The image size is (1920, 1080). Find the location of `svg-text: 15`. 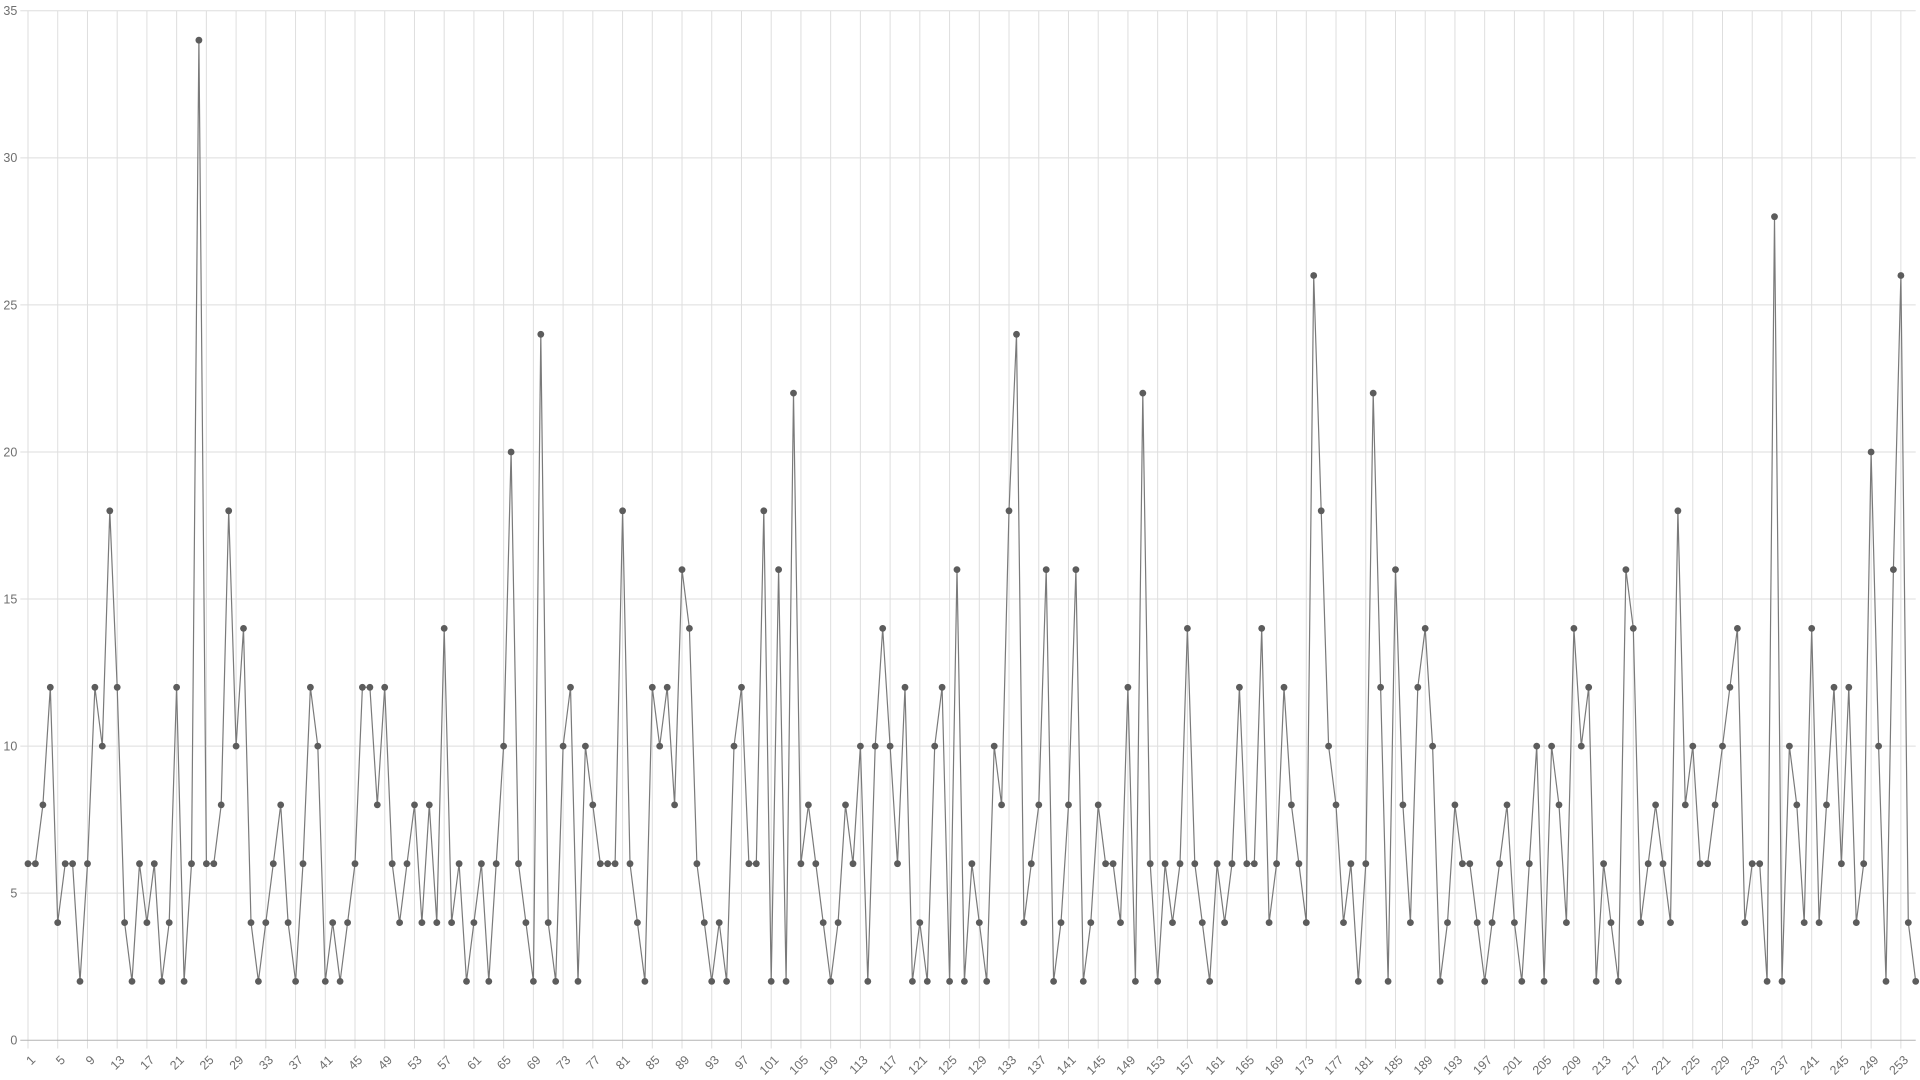

svg-text: 15 is located at coordinates (10, 599).